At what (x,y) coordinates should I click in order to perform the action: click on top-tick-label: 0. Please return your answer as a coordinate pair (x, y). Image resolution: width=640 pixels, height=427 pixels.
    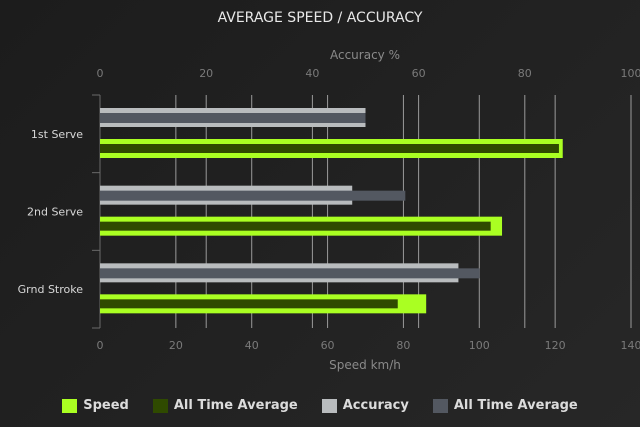
    Looking at the image, I should click on (100, 73).